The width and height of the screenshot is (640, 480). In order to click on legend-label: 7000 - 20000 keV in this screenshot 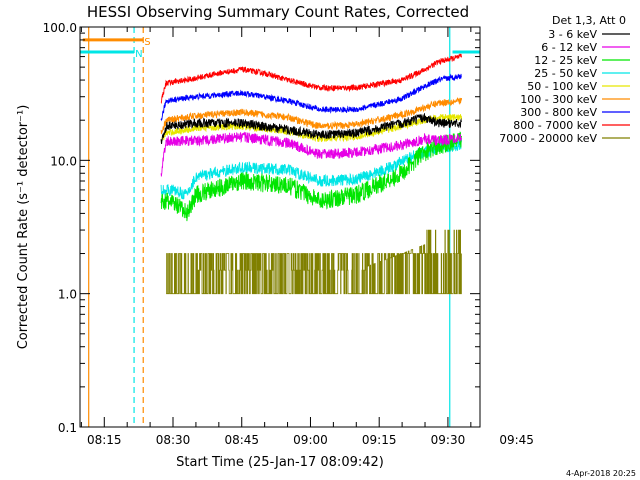, I will do `click(548, 138)`.